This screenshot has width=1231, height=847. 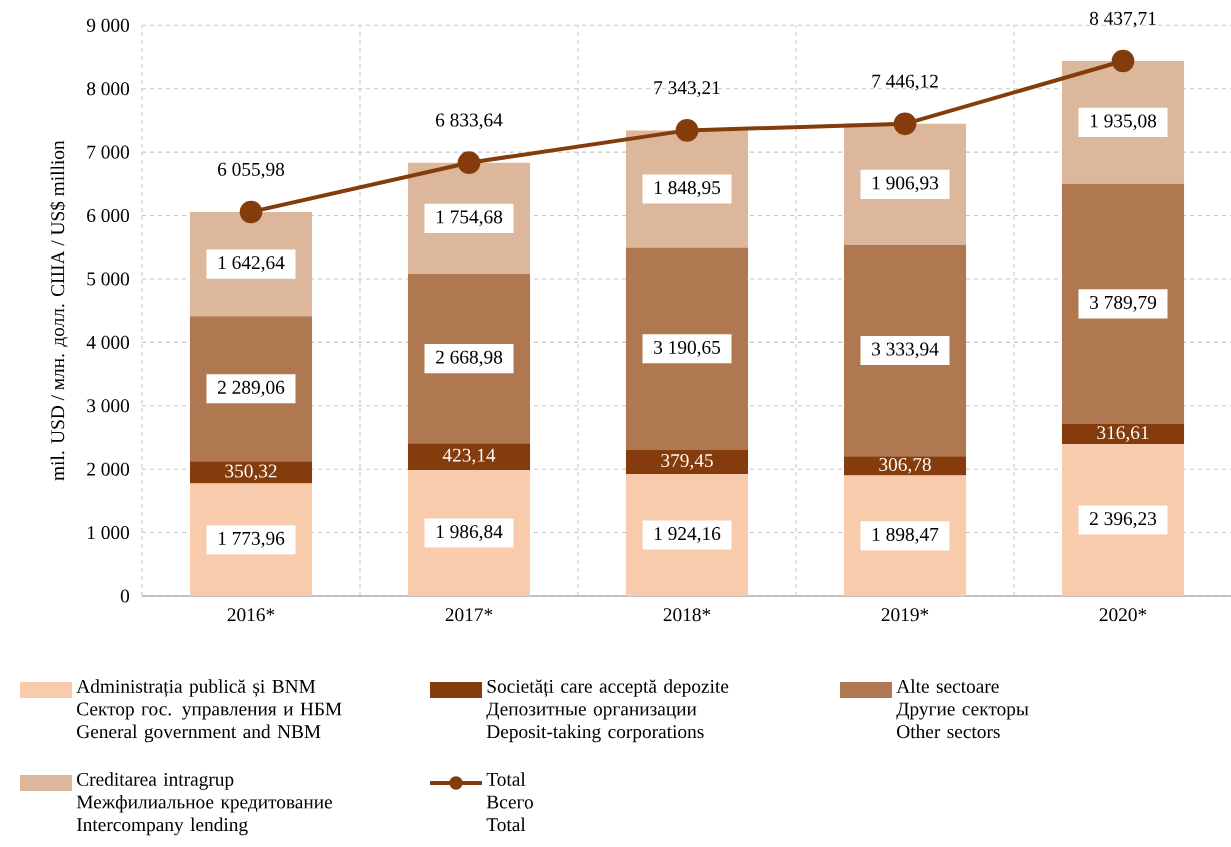 I want to click on data-label: 423,14, so click(x=469, y=456).